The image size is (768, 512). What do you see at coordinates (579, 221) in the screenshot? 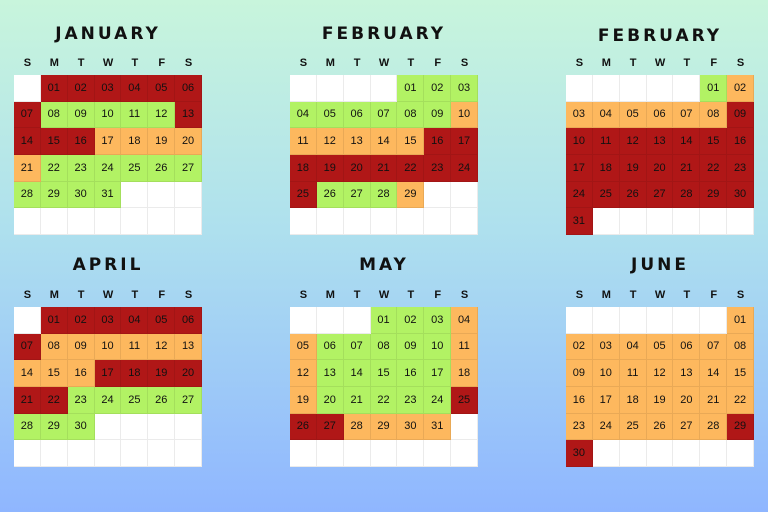
I see `date-cell: 31` at bounding box center [579, 221].